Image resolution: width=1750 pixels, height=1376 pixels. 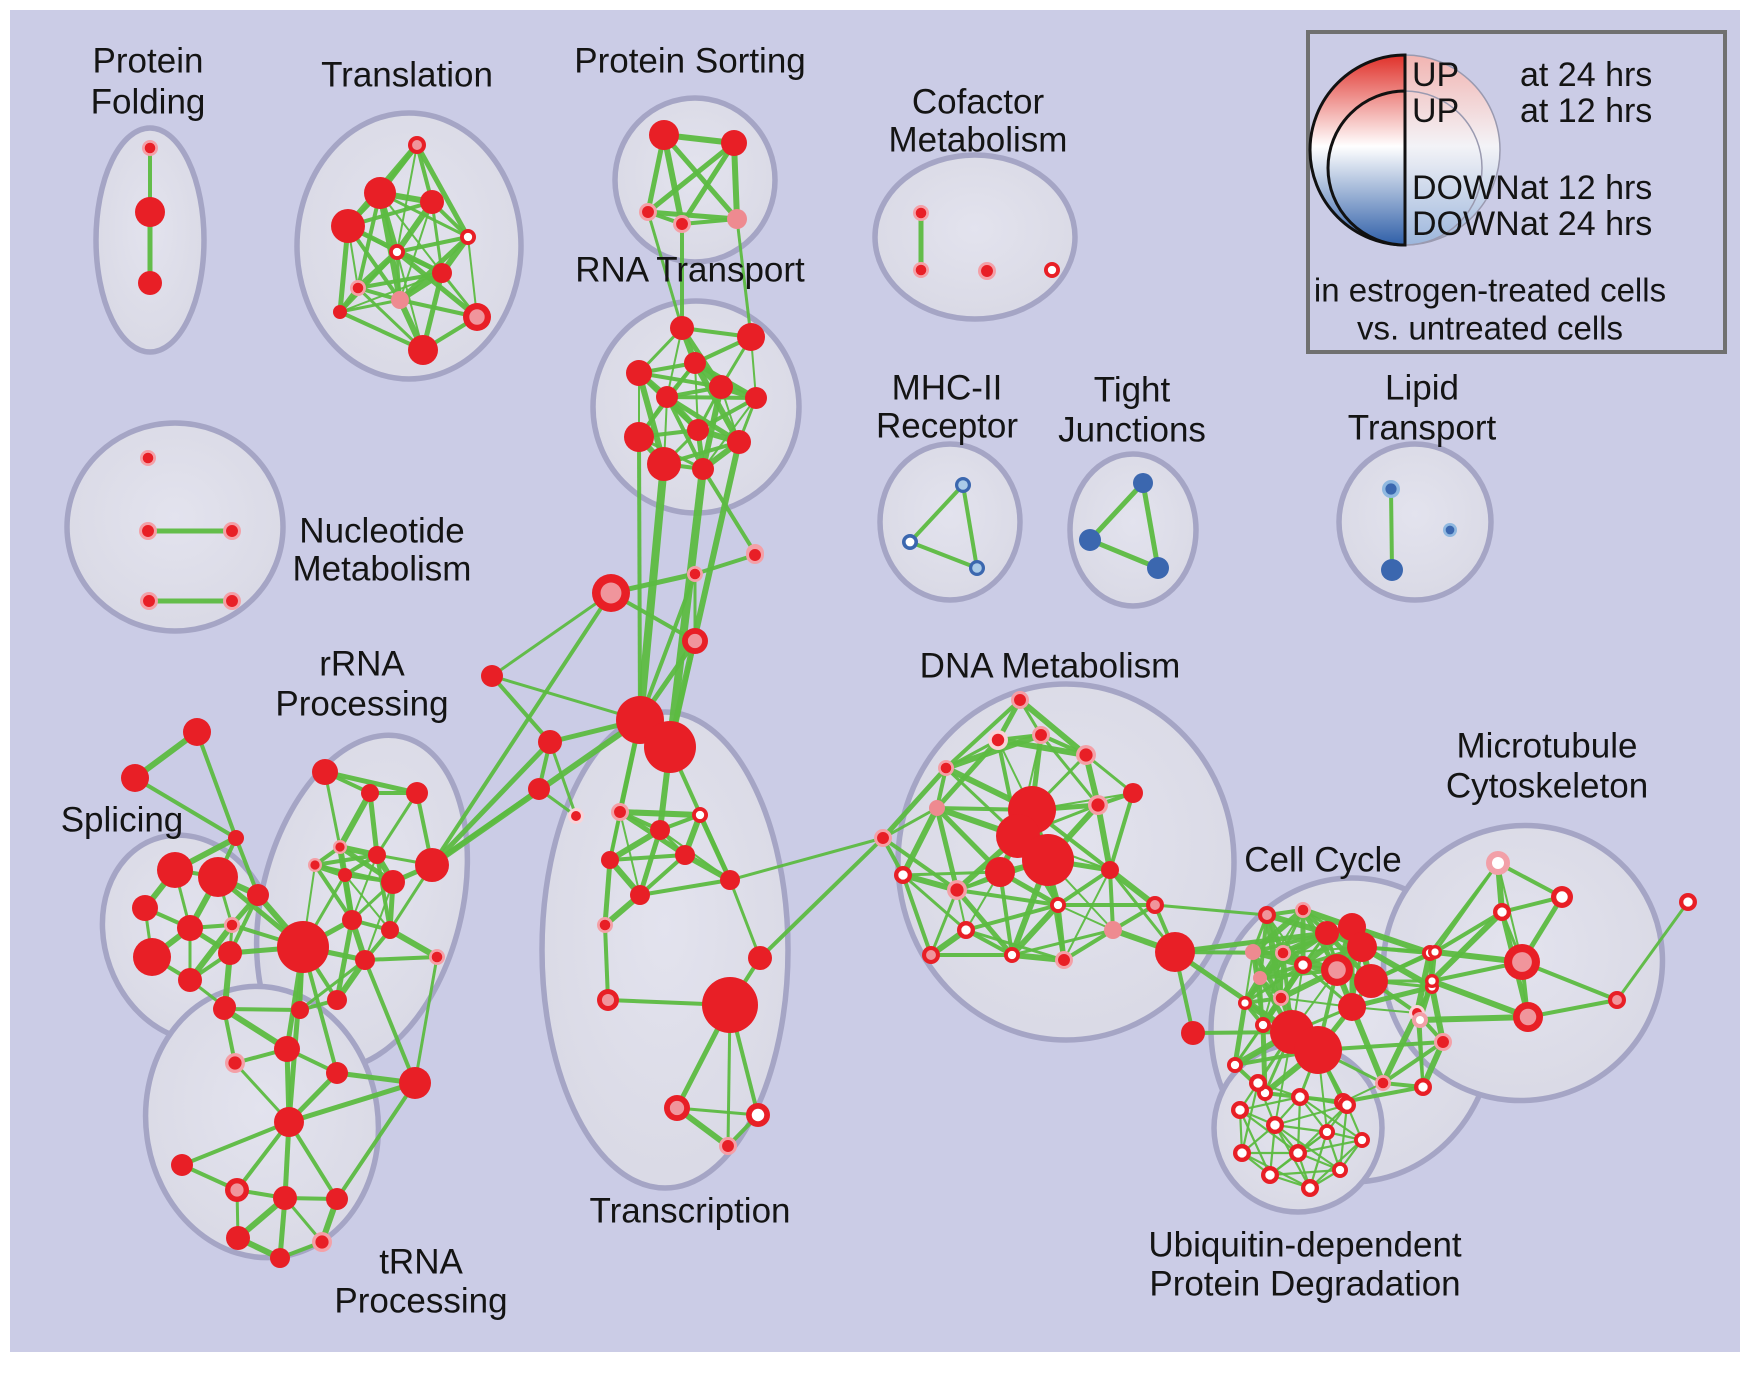 I want to click on legend-direction-2: DOWN, so click(x=1466, y=188).